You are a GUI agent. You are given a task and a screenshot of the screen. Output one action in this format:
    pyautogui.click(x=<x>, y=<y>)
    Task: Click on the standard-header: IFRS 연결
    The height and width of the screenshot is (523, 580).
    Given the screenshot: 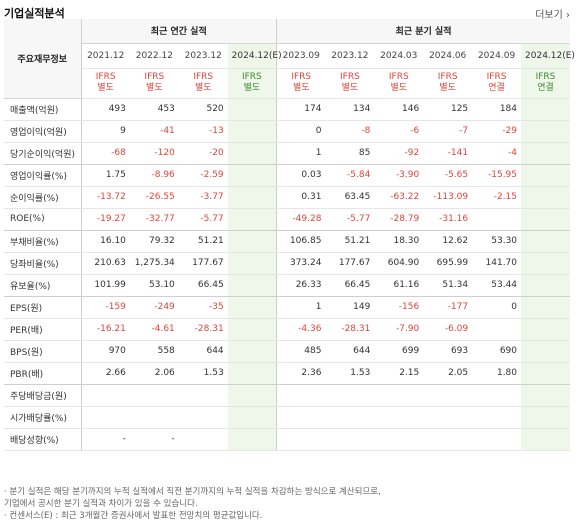 What is the action you would take?
    pyautogui.click(x=497, y=83)
    